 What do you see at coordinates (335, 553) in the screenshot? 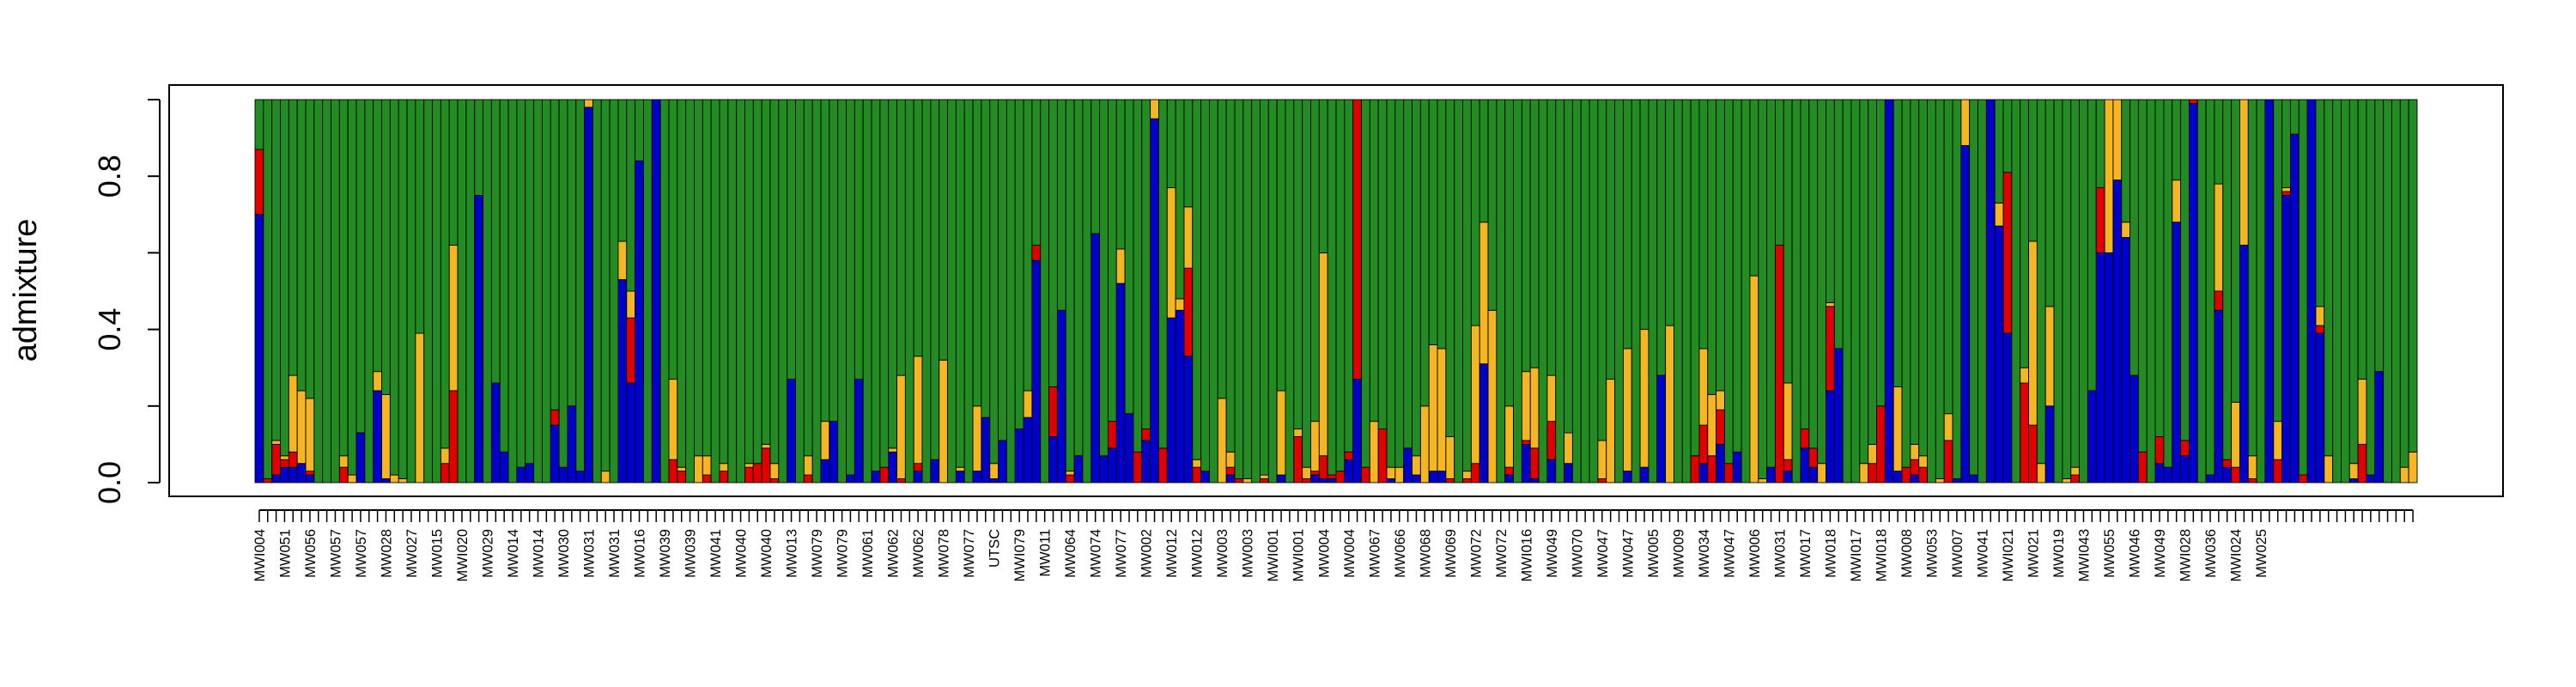
I see `x-tick-label: MW057` at bounding box center [335, 553].